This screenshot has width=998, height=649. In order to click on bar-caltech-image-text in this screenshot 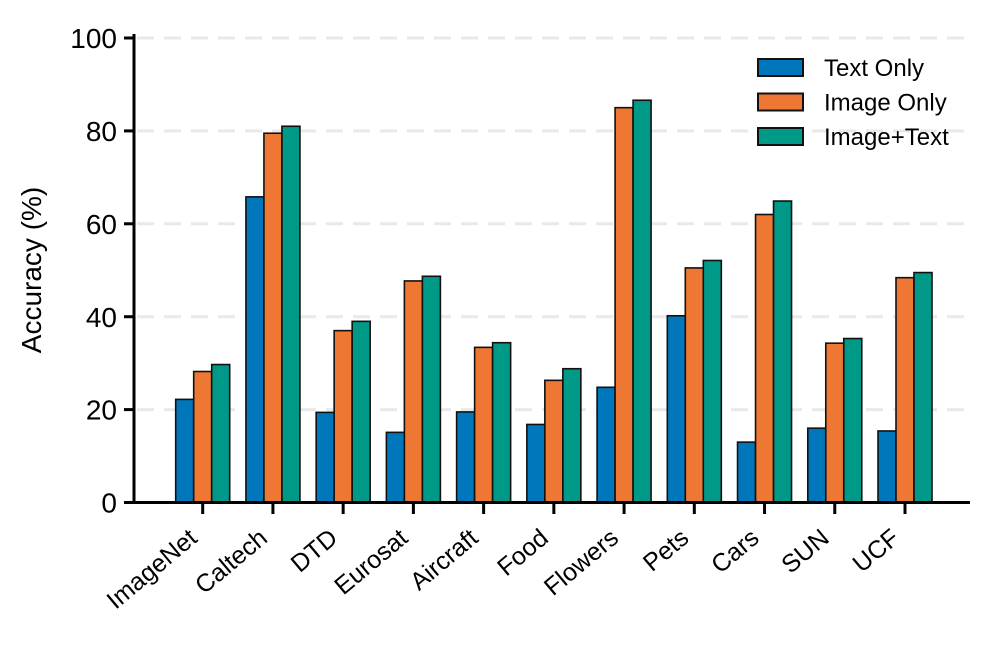, I will do `click(291, 314)`.